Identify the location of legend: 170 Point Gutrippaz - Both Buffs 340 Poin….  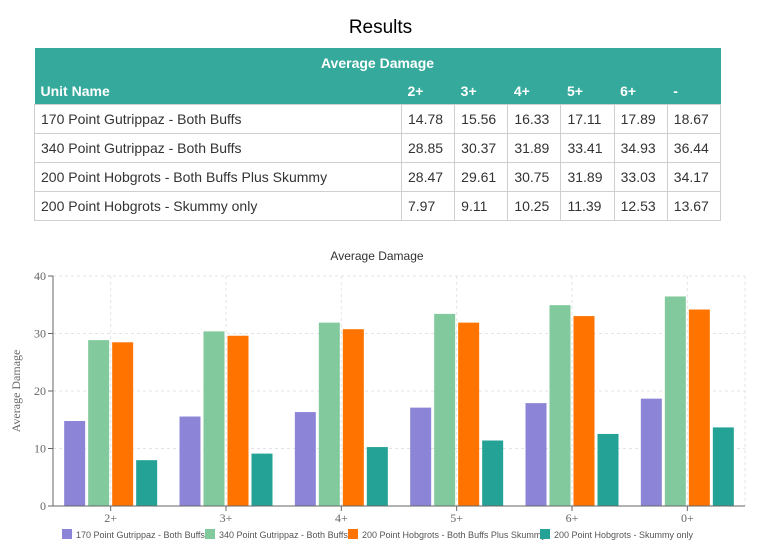
(378, 534).